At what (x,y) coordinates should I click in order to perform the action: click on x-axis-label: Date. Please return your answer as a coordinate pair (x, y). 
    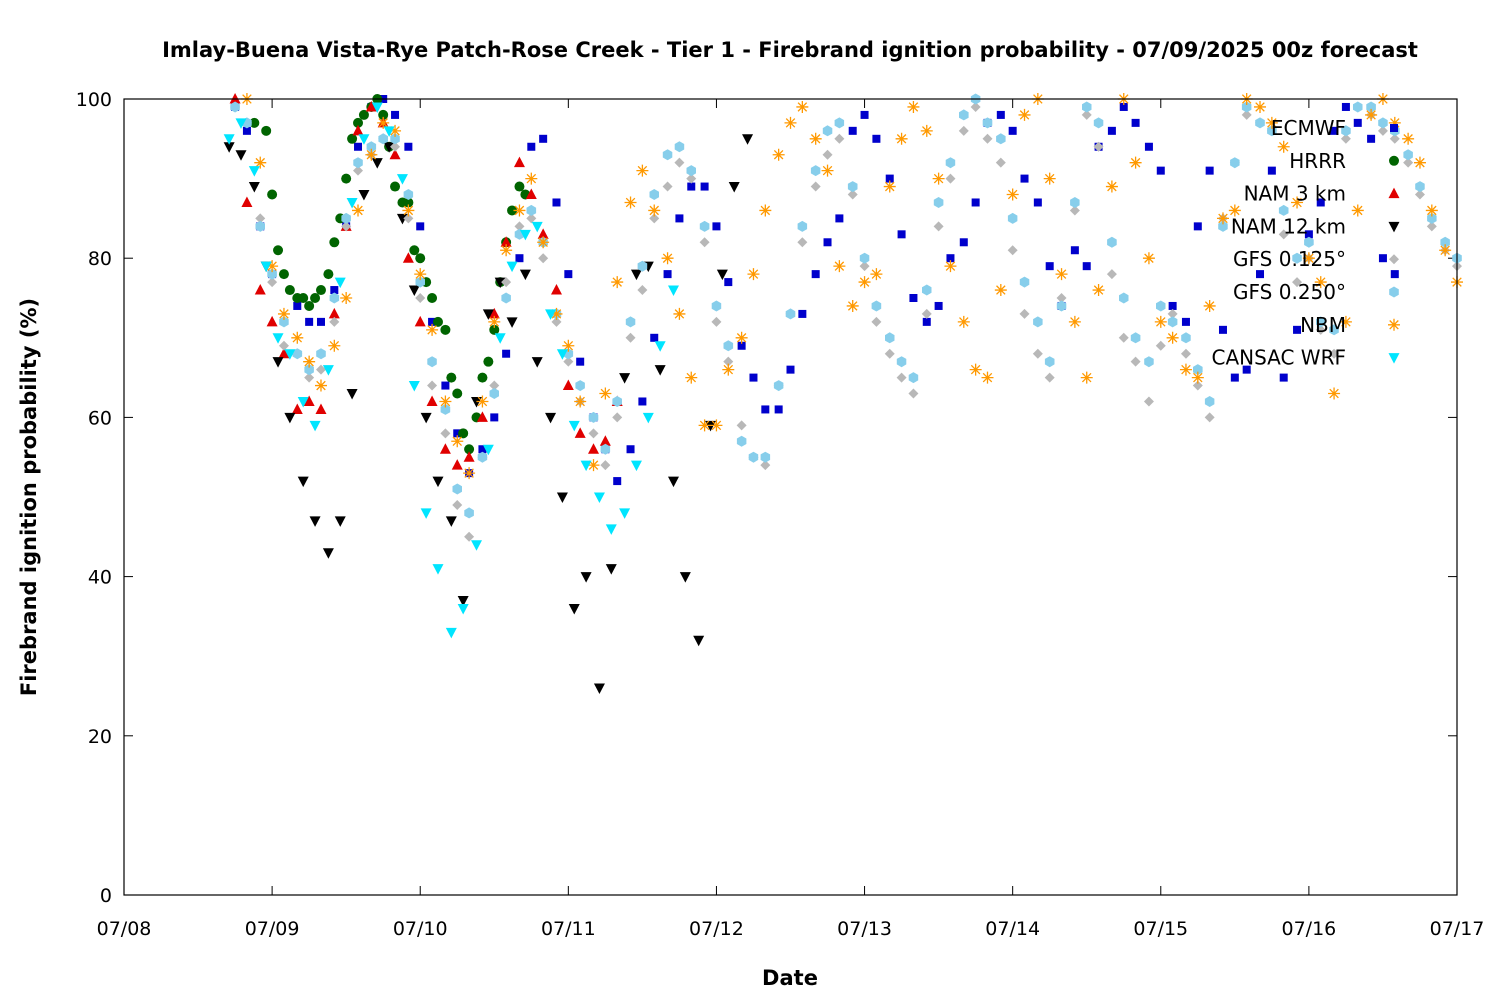
    Looking at the image, I should click on (790, 978).